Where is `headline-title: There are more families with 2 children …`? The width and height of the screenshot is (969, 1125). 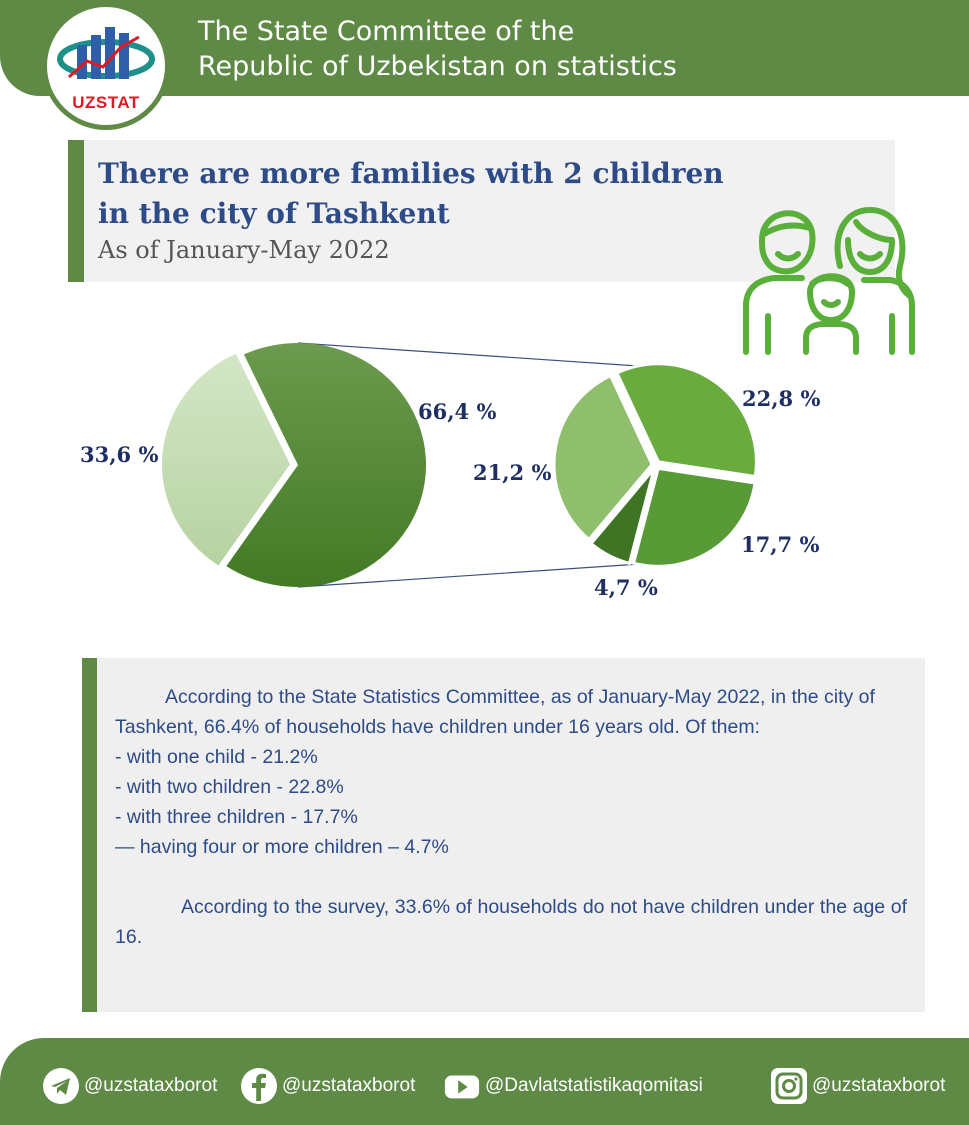 headline-title: There are more families with 2 children … is located at coordinates (418, 194).